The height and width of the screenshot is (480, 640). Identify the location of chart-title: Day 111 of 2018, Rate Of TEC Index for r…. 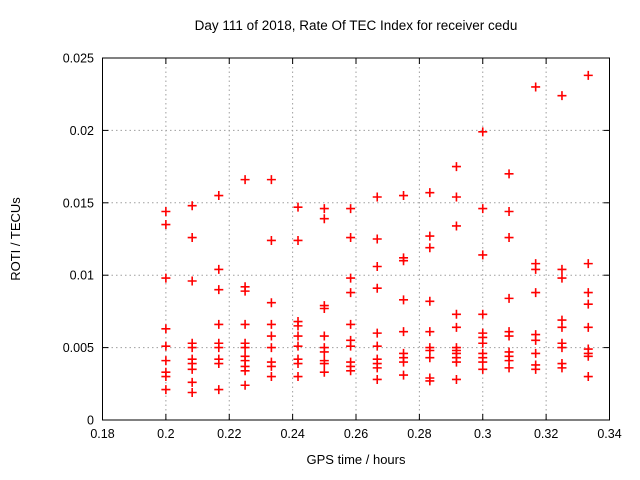
(356, 25).